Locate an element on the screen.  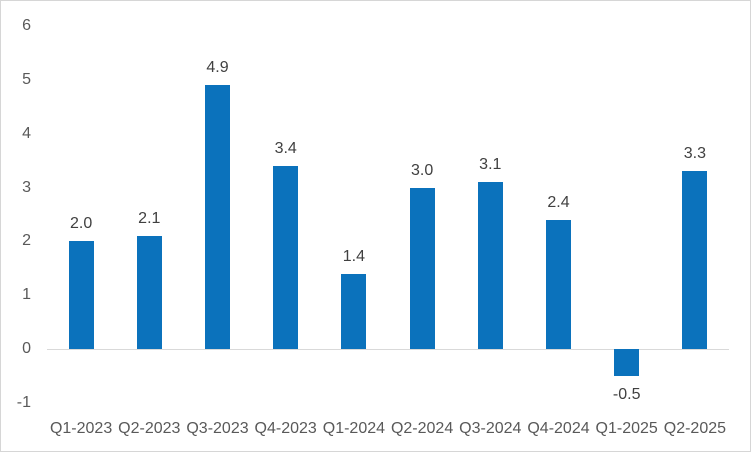
zero-gridline is located at coordinates (388, 349).